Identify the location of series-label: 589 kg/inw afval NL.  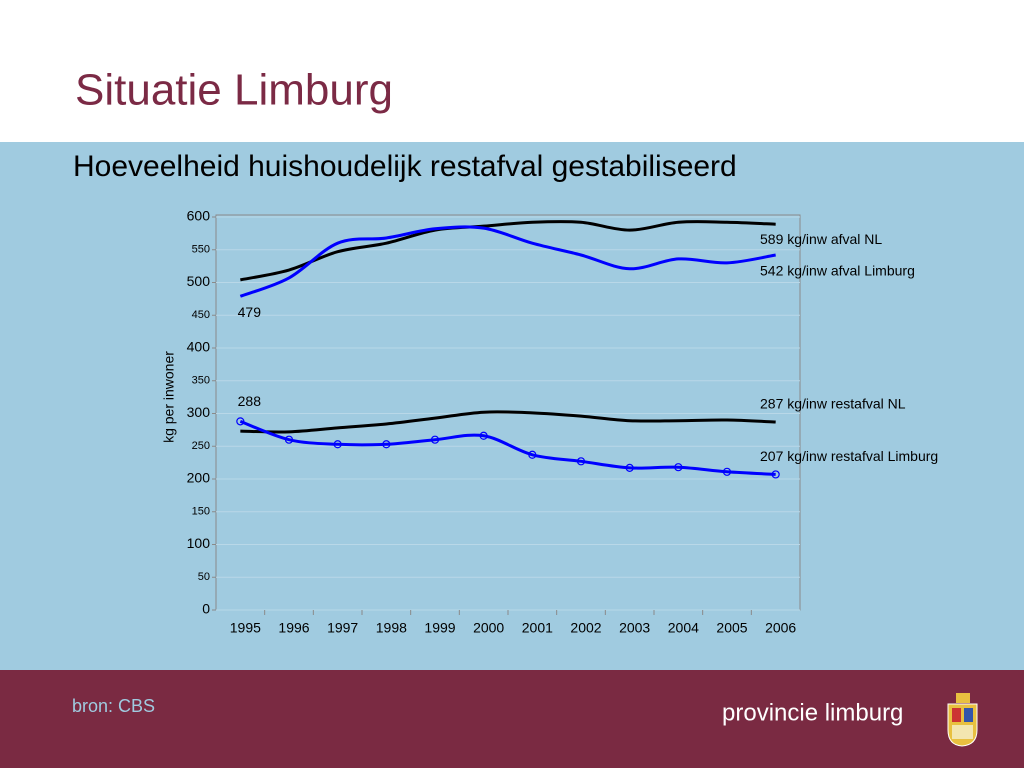
(821, 239).